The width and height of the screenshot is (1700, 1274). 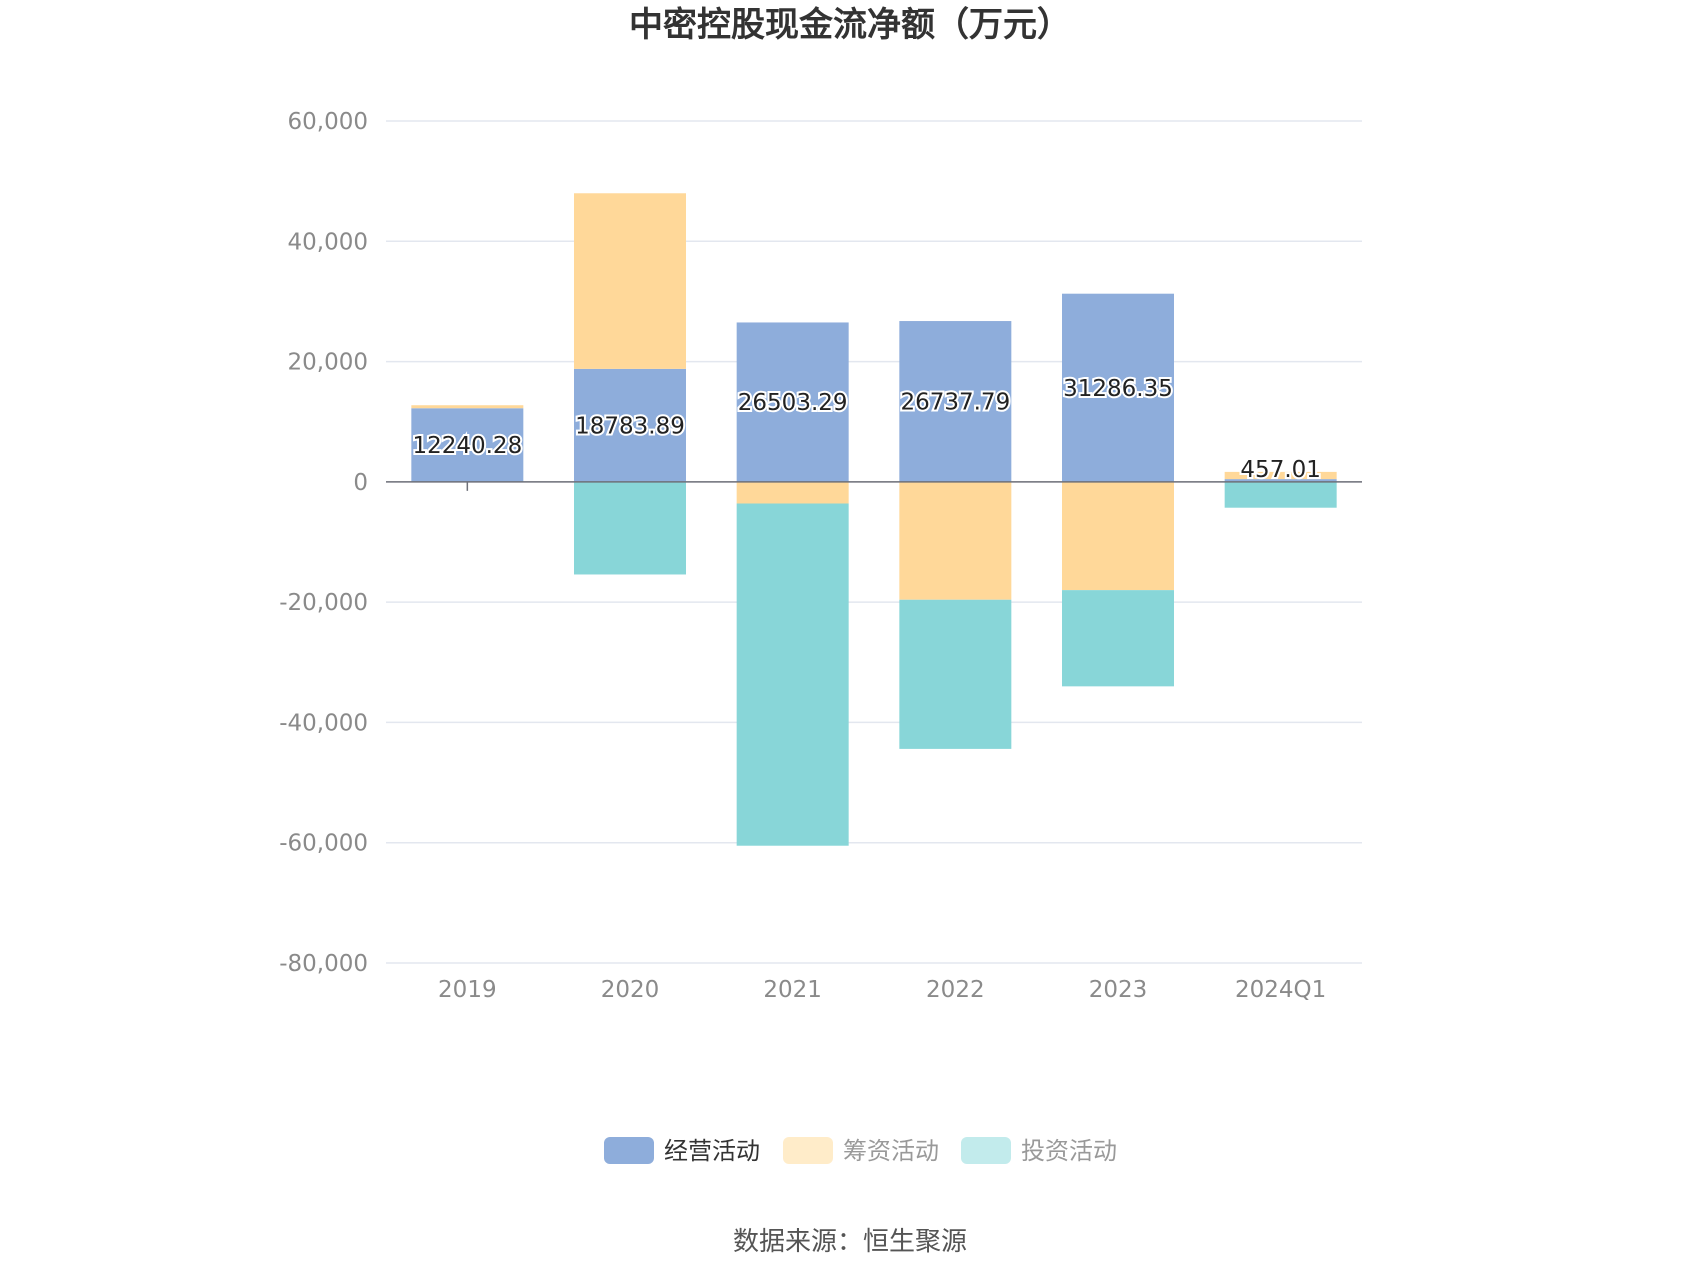 What do you see at coordinates (1069, 1151) in the screenshot?
I see `legend-label: 投资活动` at bounding box center [1069, 1151].